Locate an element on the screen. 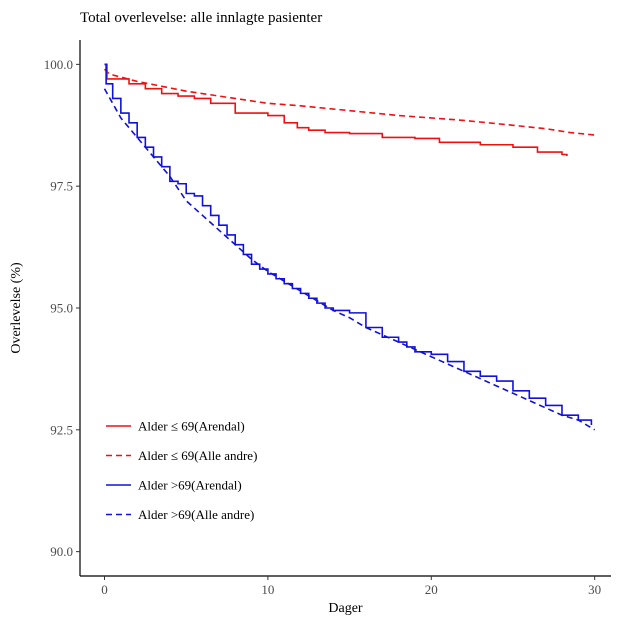  y-tick-label: 90.0 is located at coordinates (61, 551).